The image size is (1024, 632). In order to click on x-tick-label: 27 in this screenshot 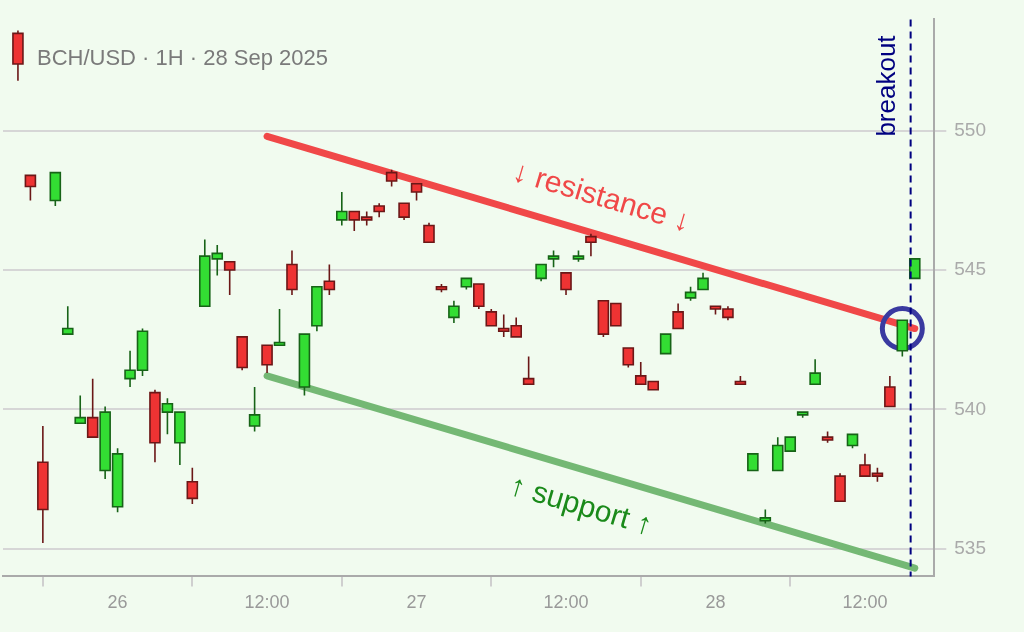, I will do `click(416, 602)`.